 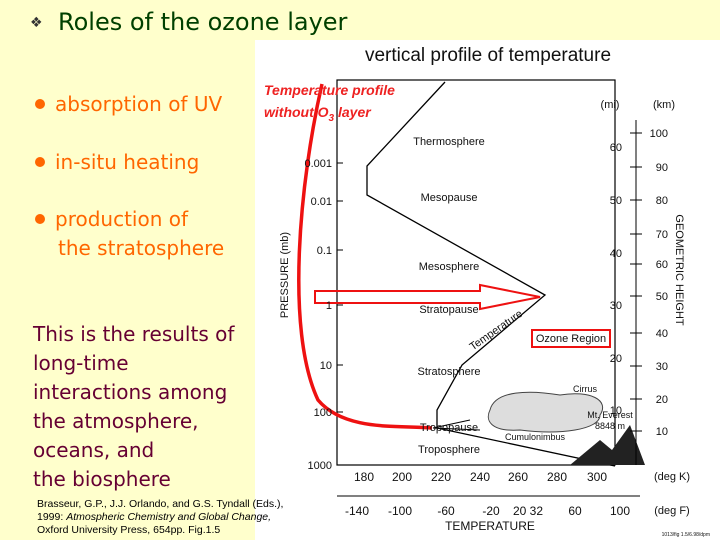 What do you see at coordinates (127, 162) in the screenshot?
I see `bullet-text: in-situ heating` at bounding box center [127, 162].